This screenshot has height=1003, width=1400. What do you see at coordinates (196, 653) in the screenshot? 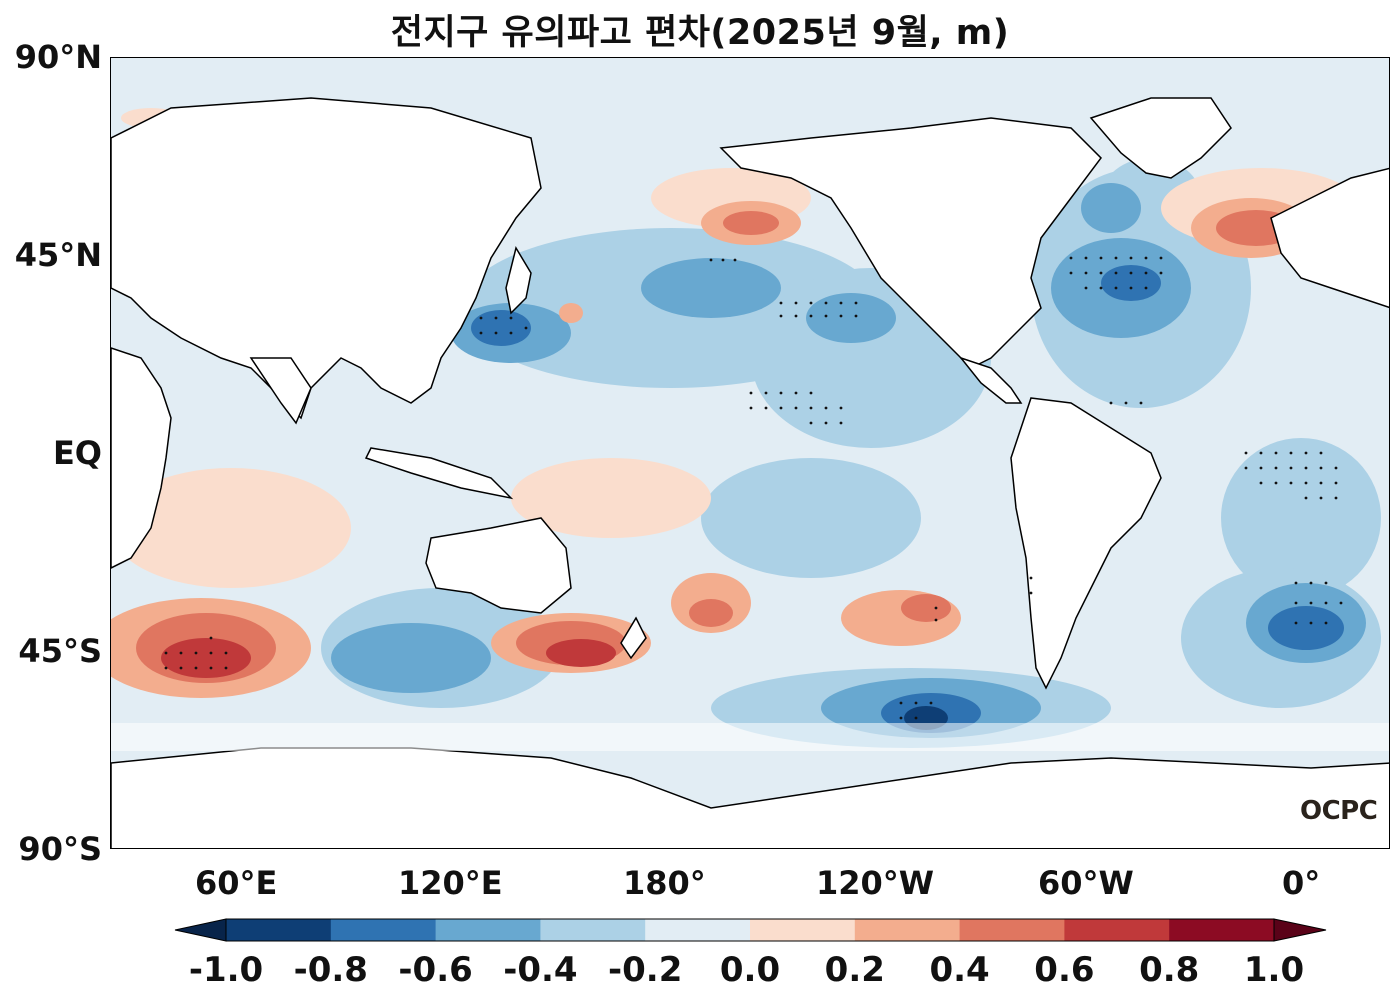
I see `stipple-south-indian` at bounding box center [196, 653].